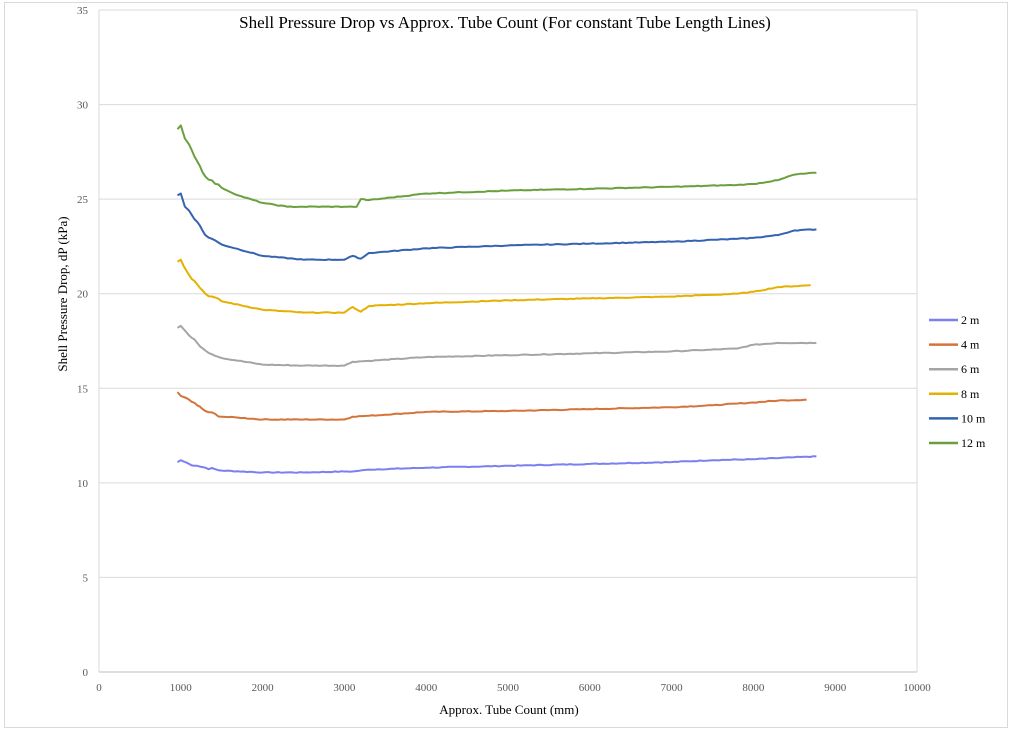  I want to click on y-tick-label: 10, so click(83, 484).